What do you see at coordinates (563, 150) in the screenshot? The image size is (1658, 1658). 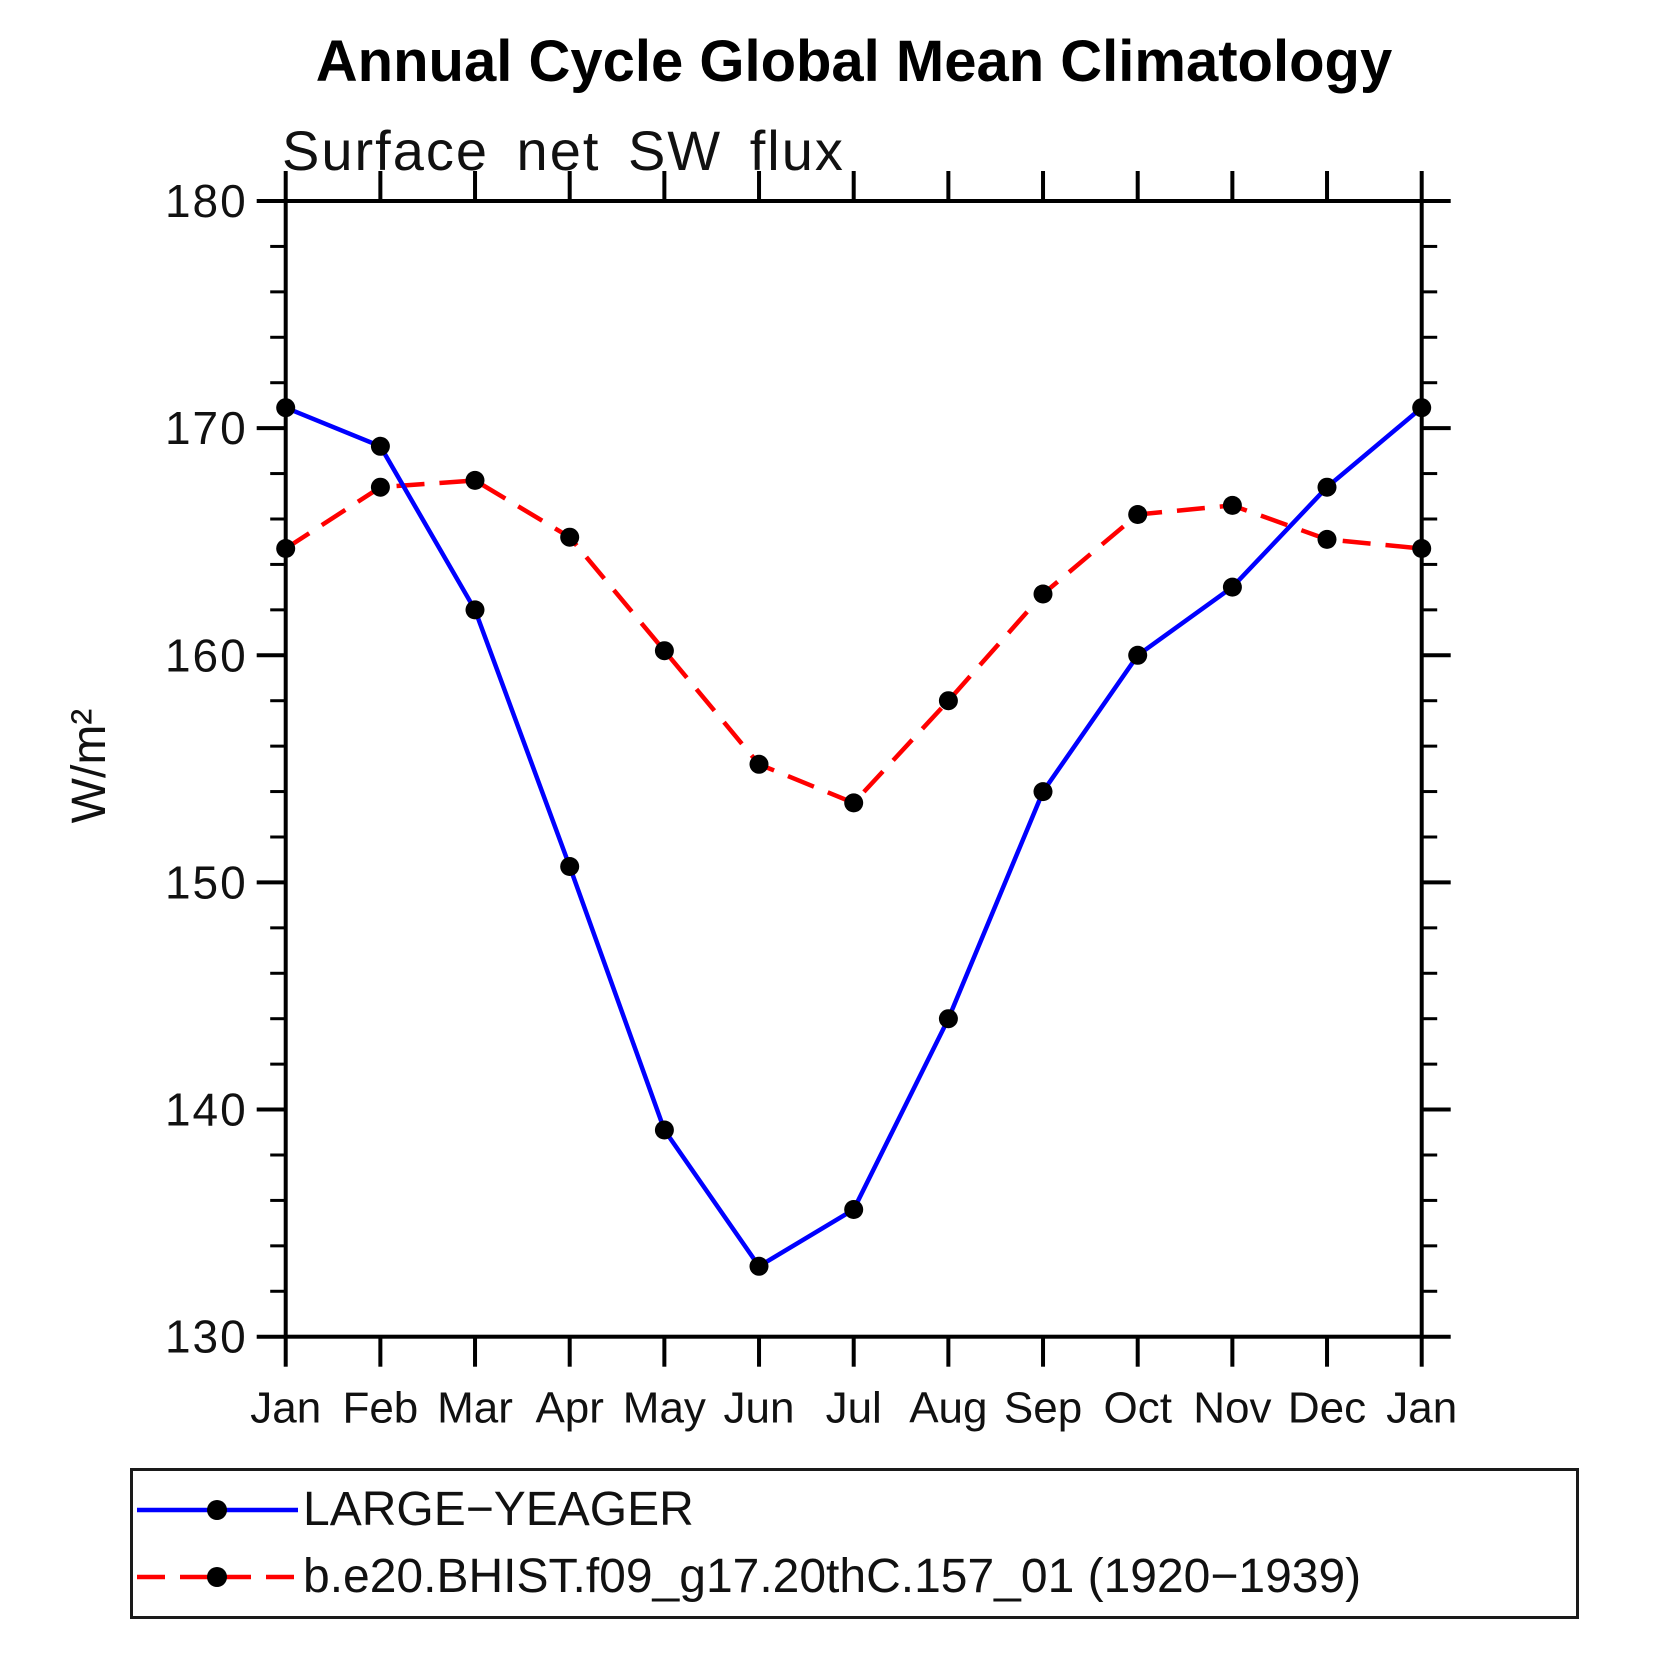 I see `chart-subtitle: Surface net SW flux` at bounding box center [563, 150].